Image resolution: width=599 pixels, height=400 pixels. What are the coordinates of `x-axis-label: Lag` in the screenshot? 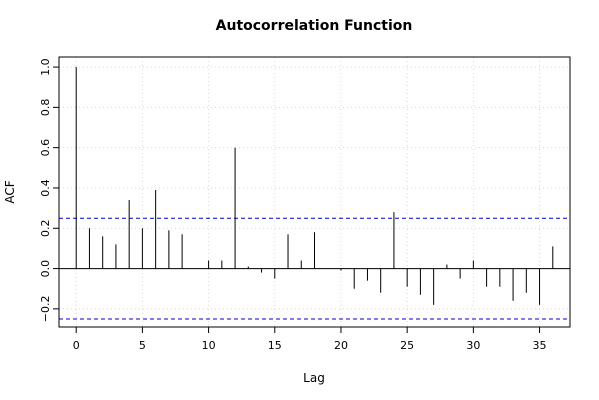 It's located at (314, 378).